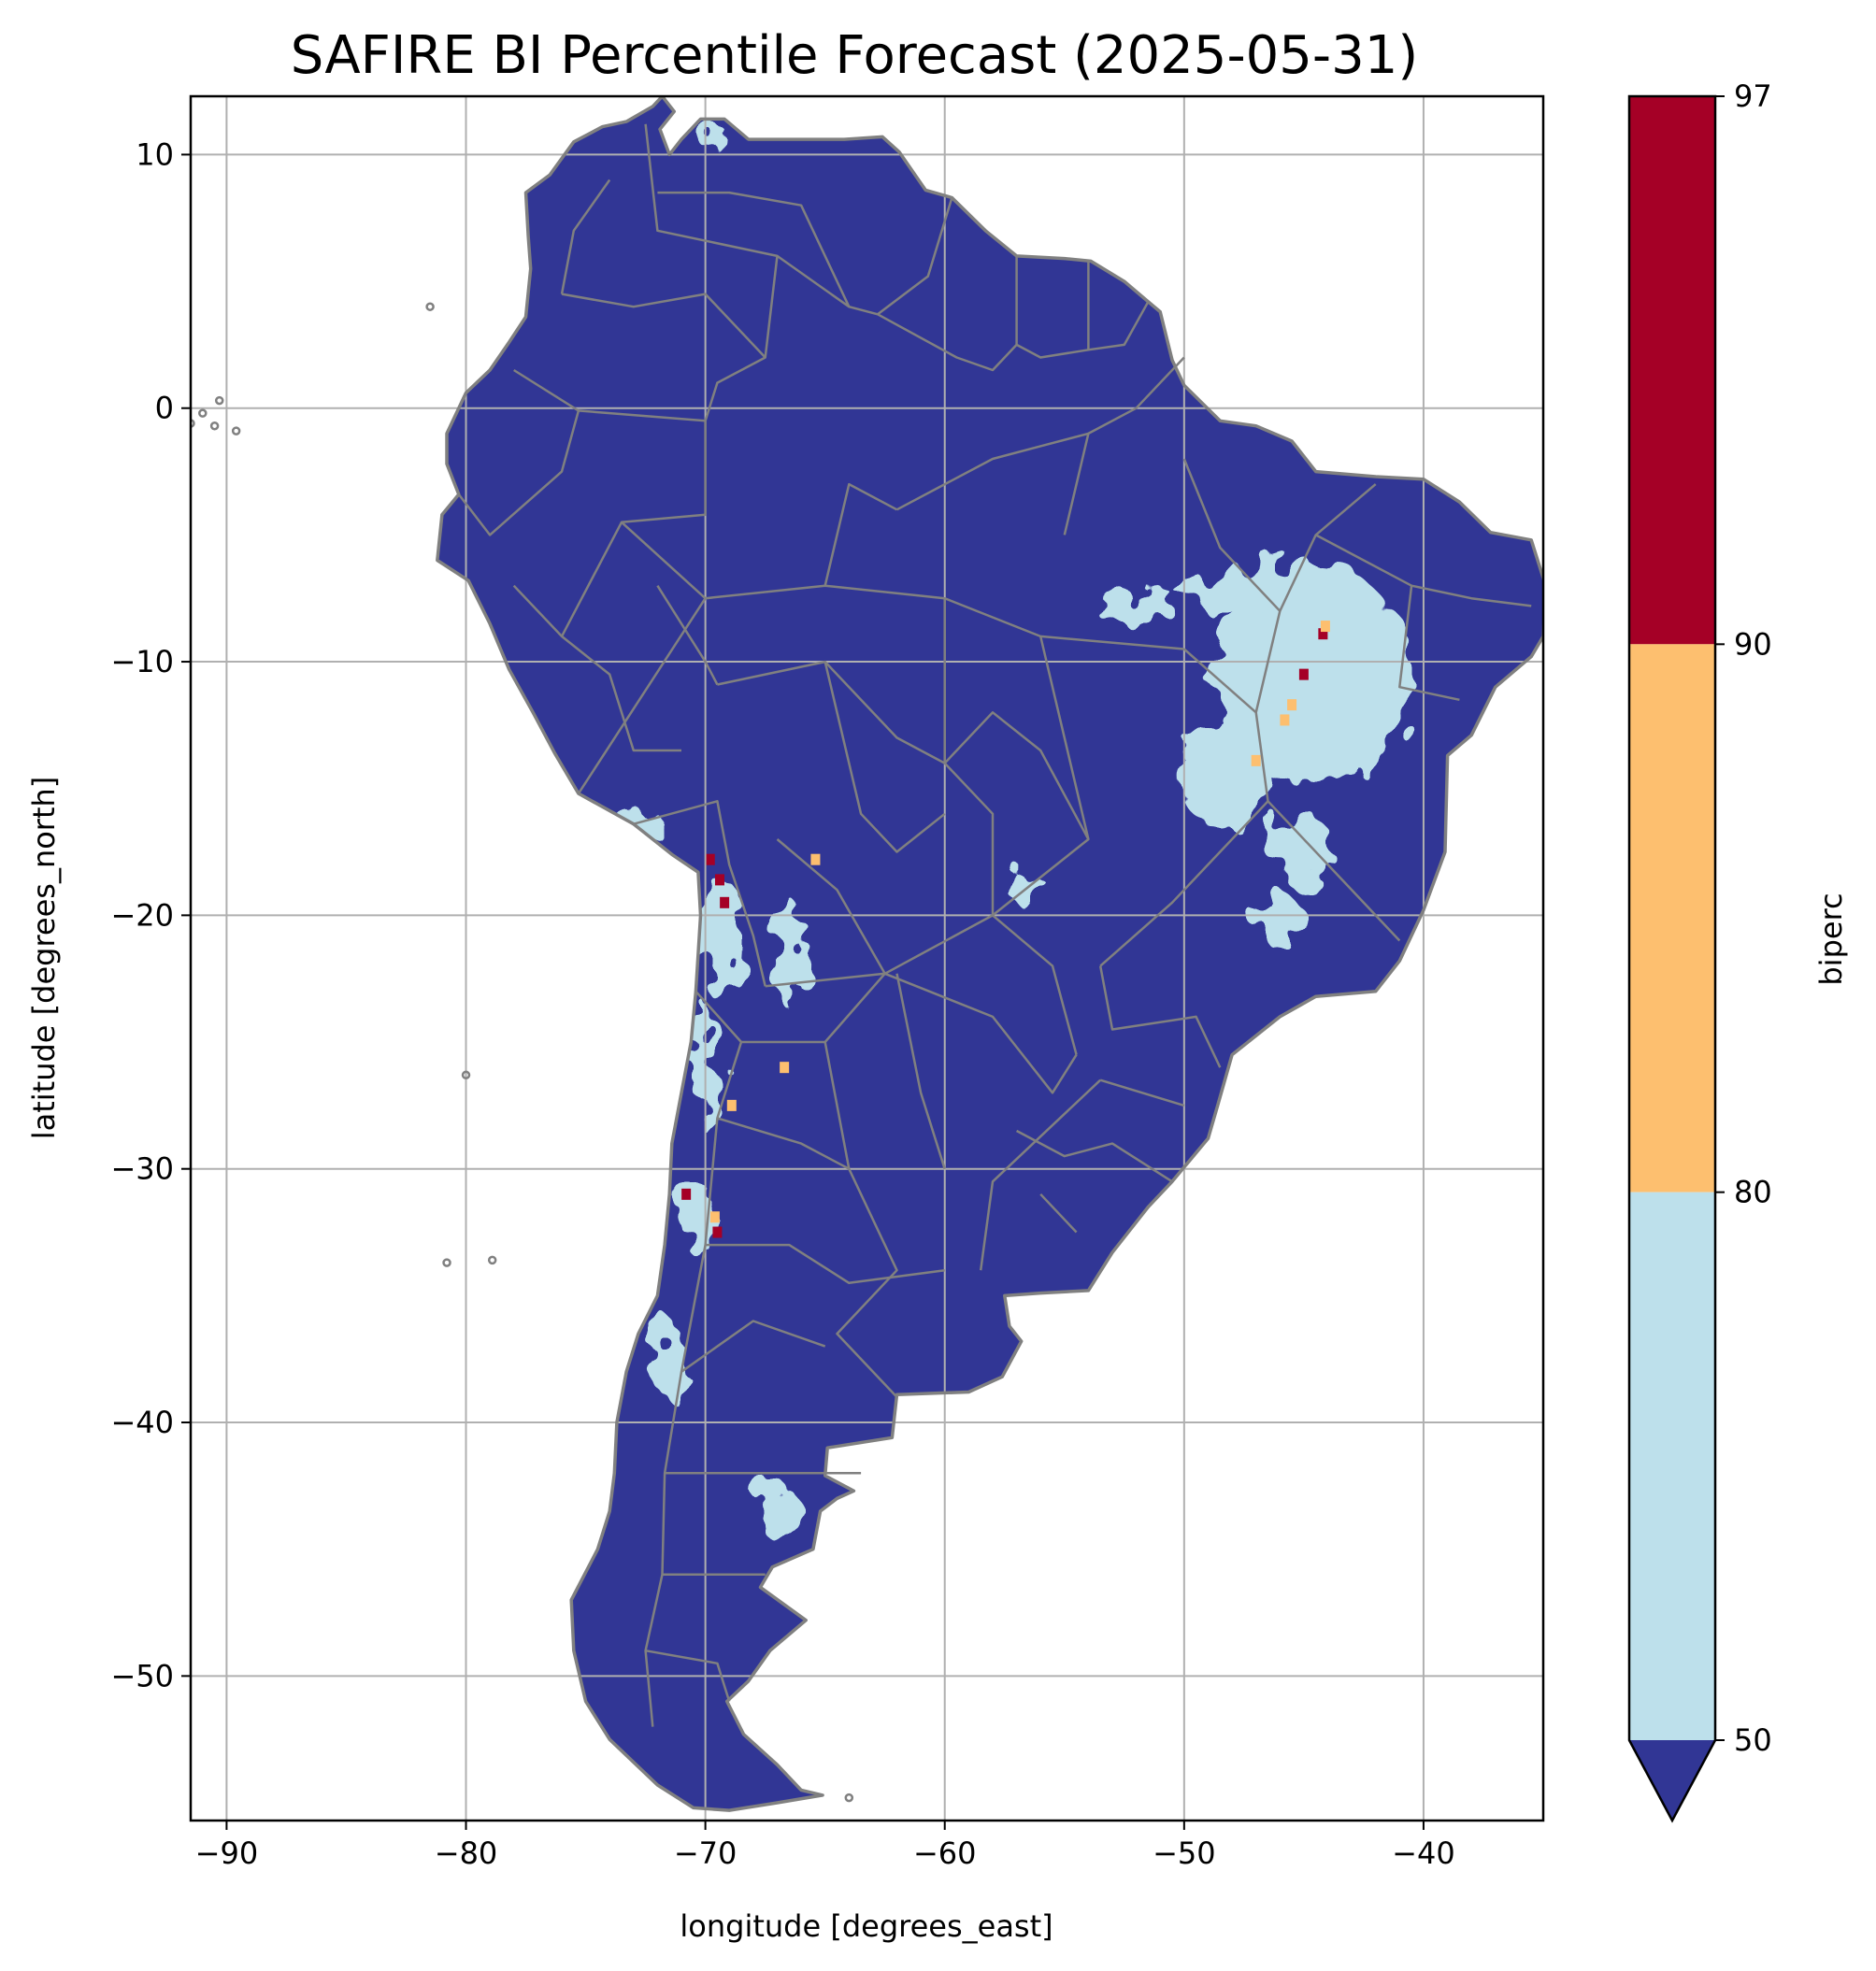 This screenshot has height=1971, width=1876. I want to click on colorbar, so click(1672, 958).